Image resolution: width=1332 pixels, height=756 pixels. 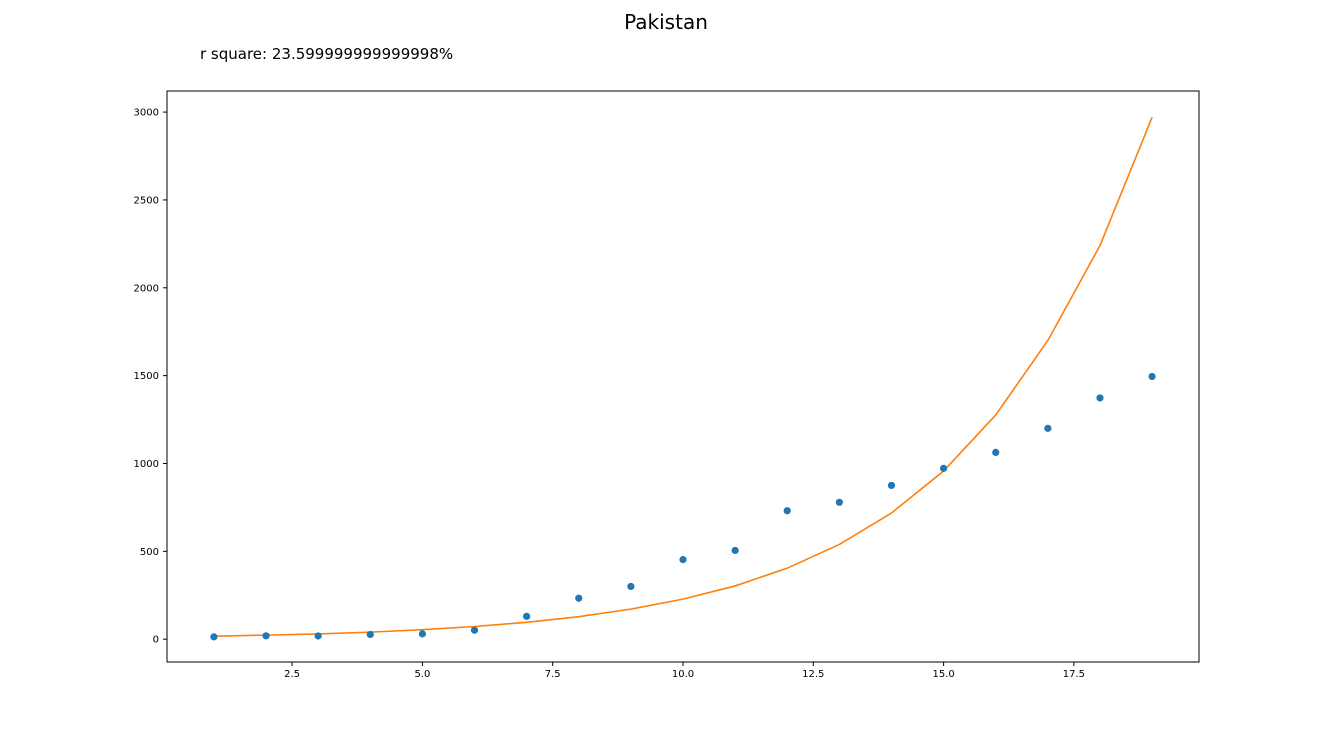 What do you see at coordinates (292, 674) in the screenshot?
I see `x-tick-label: 2.5` at bounding box center [292, 674].